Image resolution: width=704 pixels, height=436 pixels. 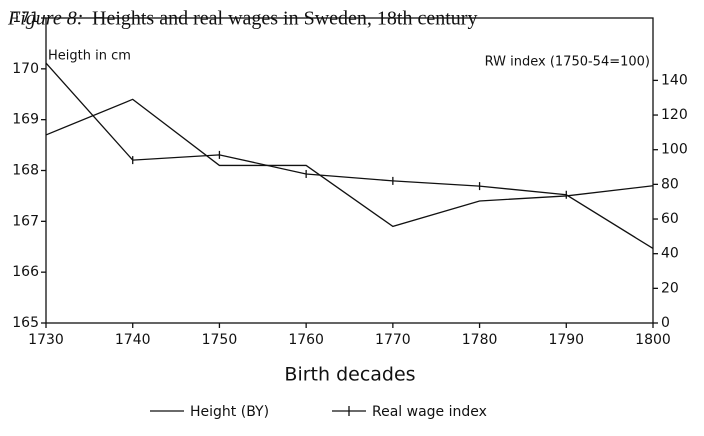 I want to click on y2-tick-label: 60, so click(x=670, y=219).